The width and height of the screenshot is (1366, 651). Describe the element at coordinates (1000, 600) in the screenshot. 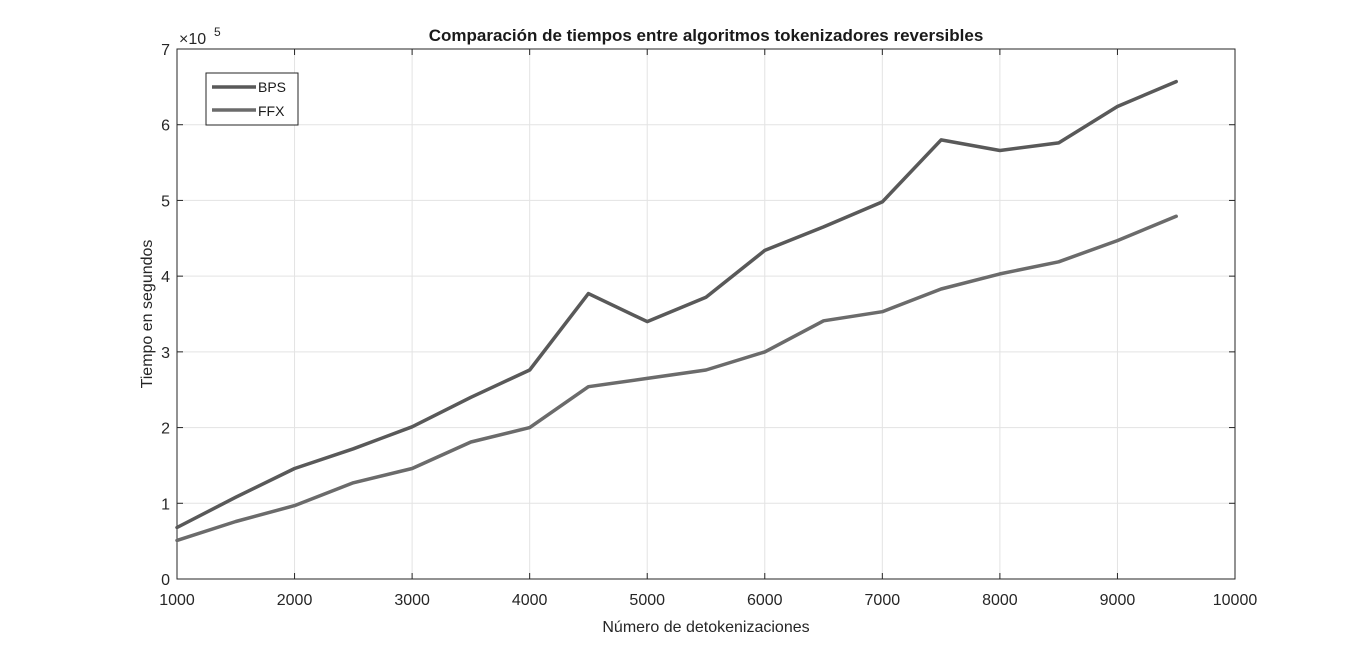

I see `x-tick-label: 8000` at that location.